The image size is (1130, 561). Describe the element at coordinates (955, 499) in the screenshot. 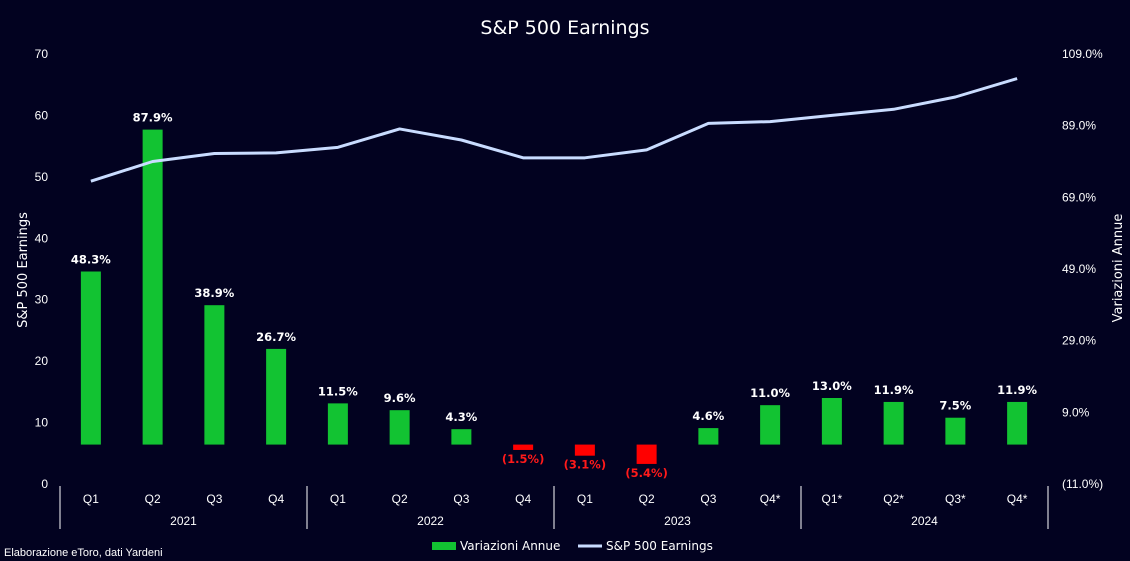

I see `x-tick-label: Q3*` at that location.